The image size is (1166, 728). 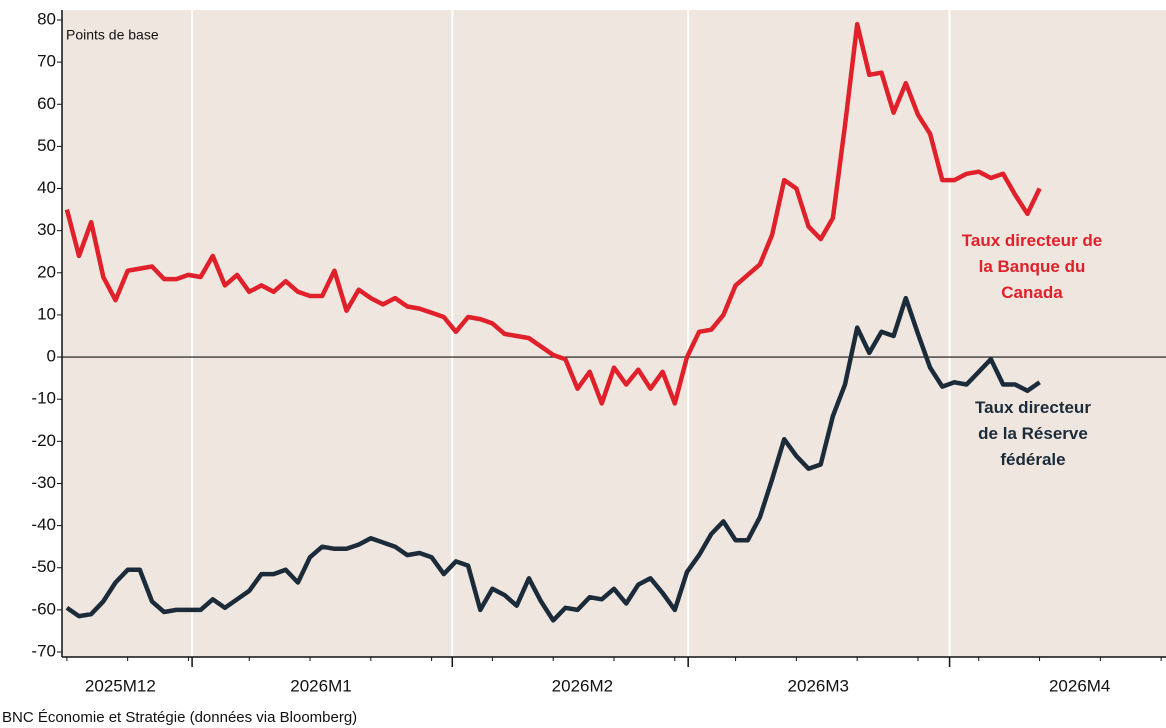 I want to click on series-label: Taux directeur de la Banque du Canada, so click(x=1032, y=266).